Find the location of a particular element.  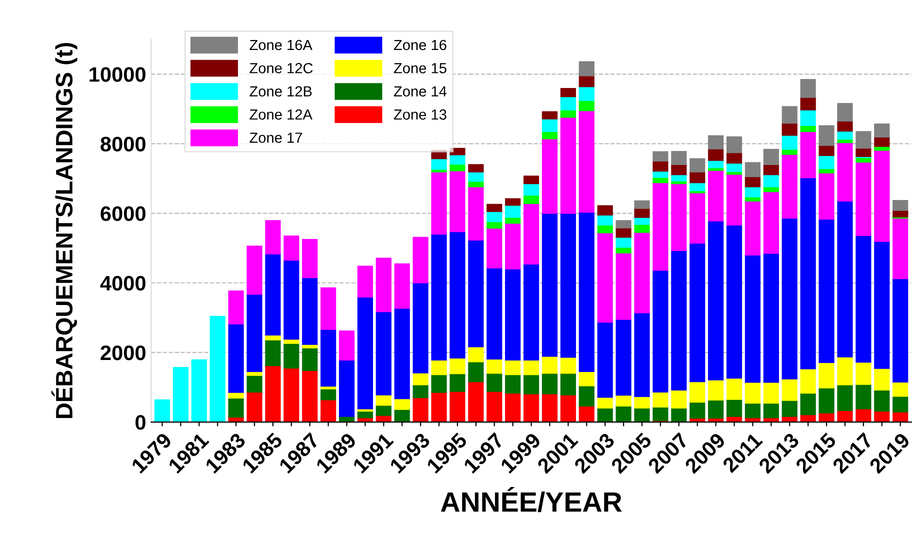

legend-label: Zone 12A is located at coordinates (281, 114).